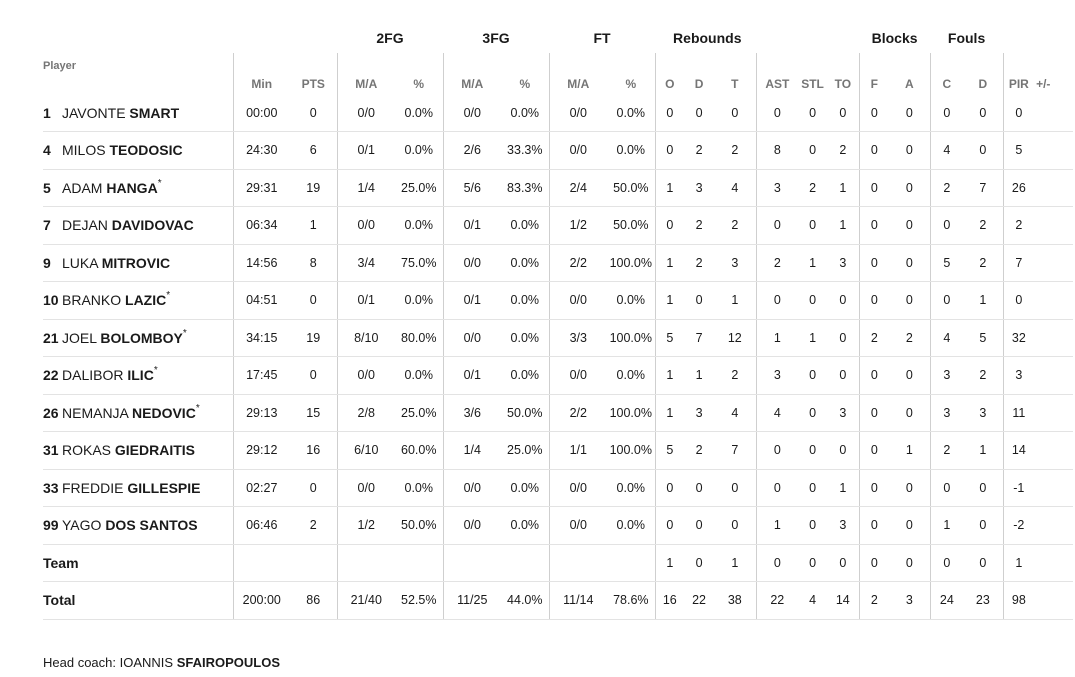  Describe the element at coordinates (138, 113) in the screenshot. I see `player-name-cell: 1 JAVONTE SMART` at that location.